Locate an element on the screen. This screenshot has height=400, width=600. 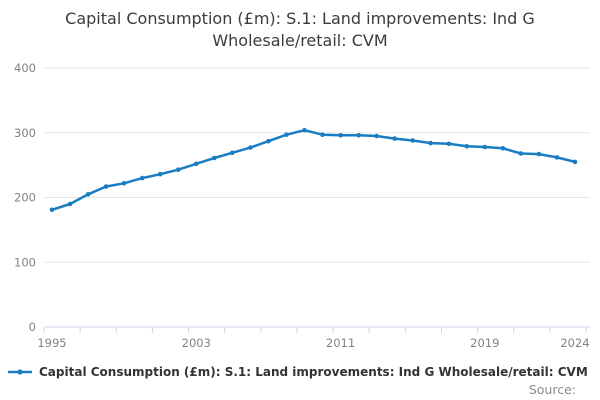
data-point-2003 is located at coordinates (196, 164).